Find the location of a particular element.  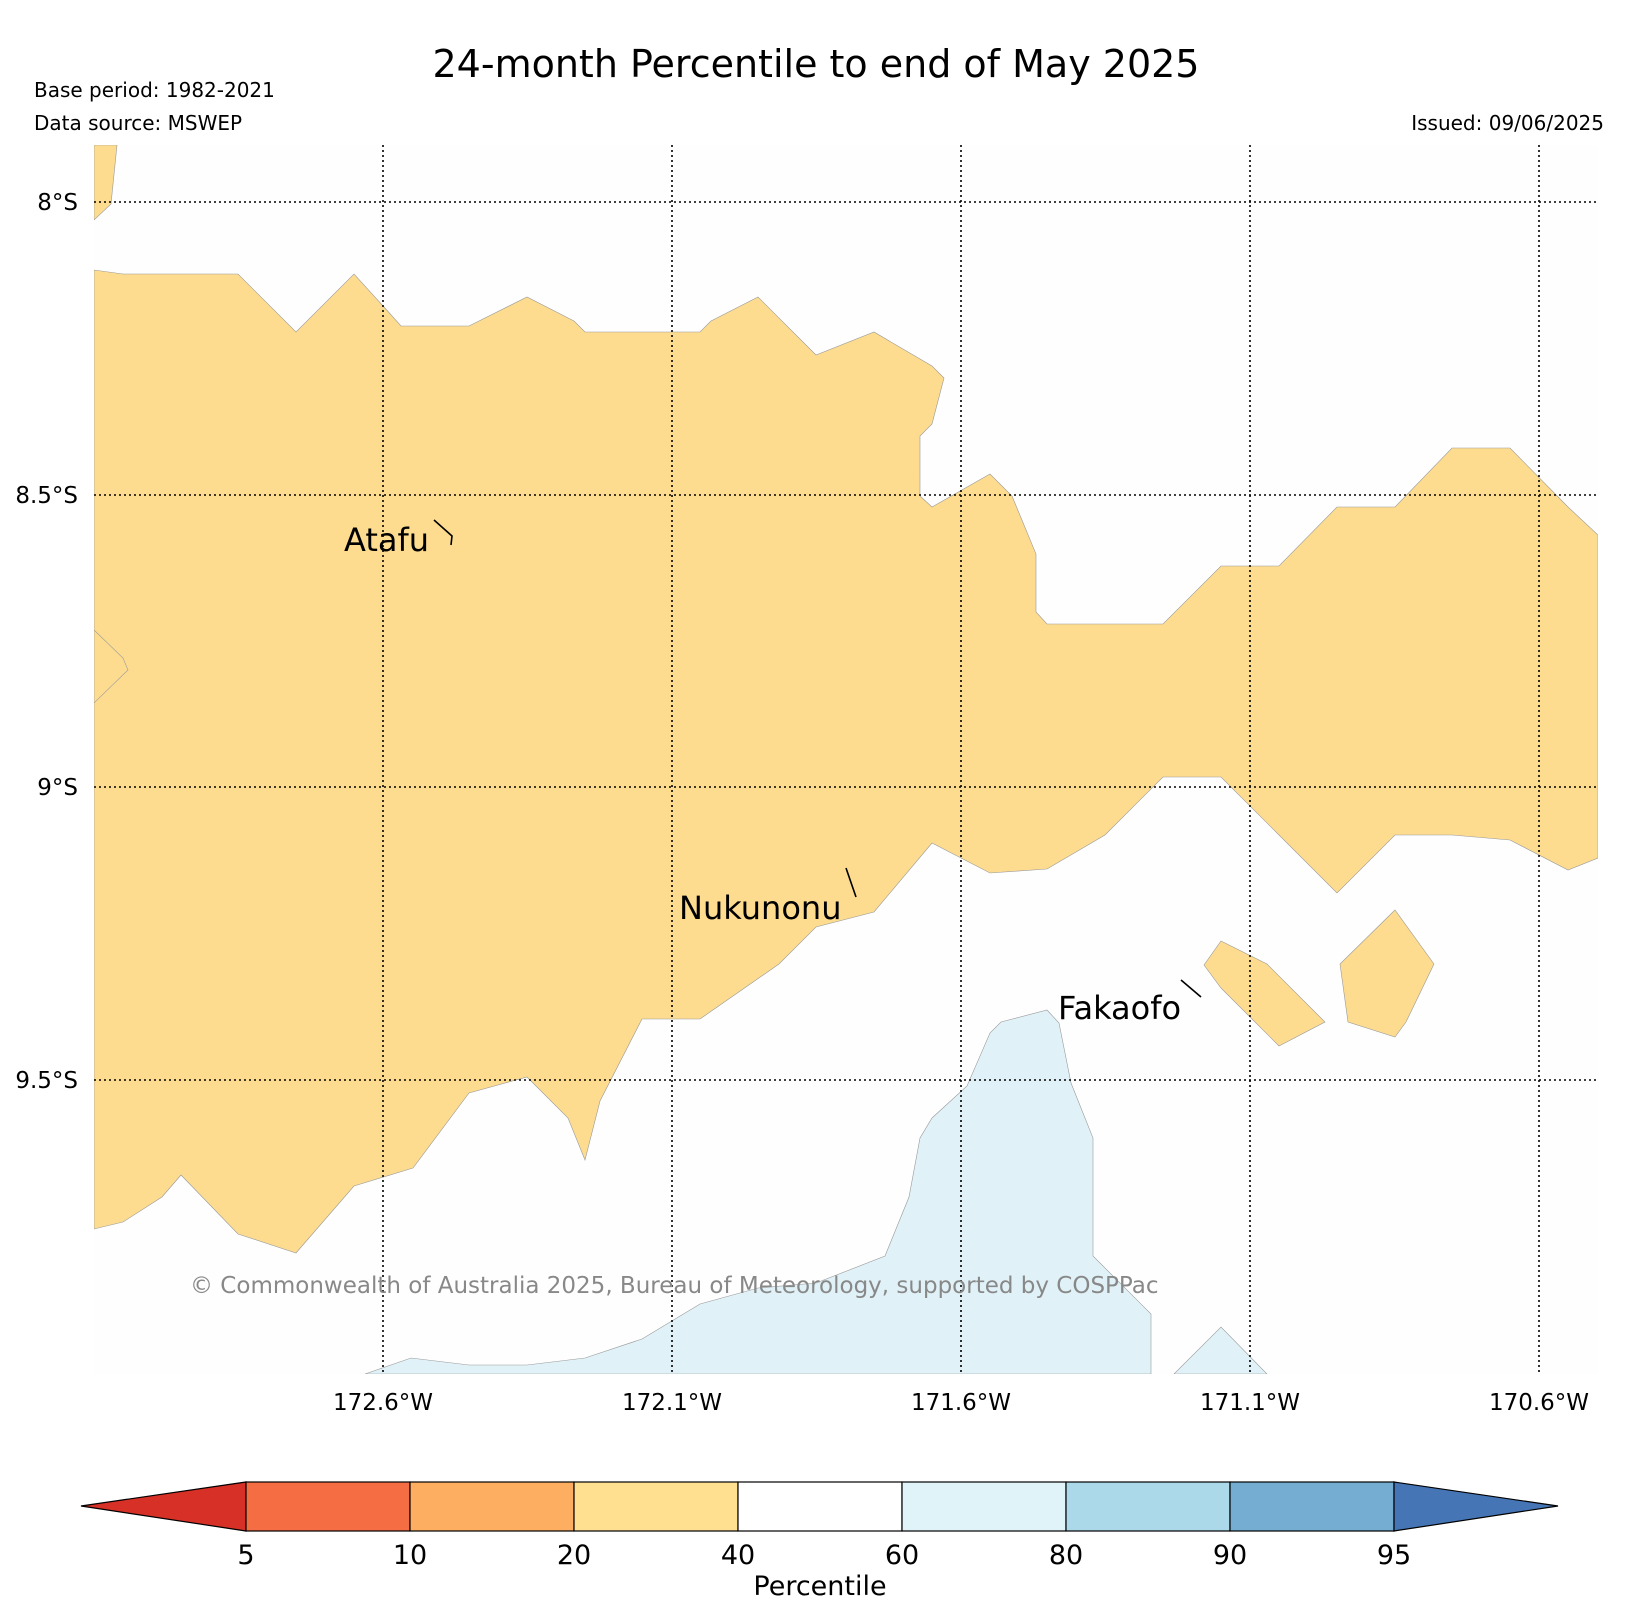

region-percentile-20-40-east-b is located at coordinates (1387, 973).